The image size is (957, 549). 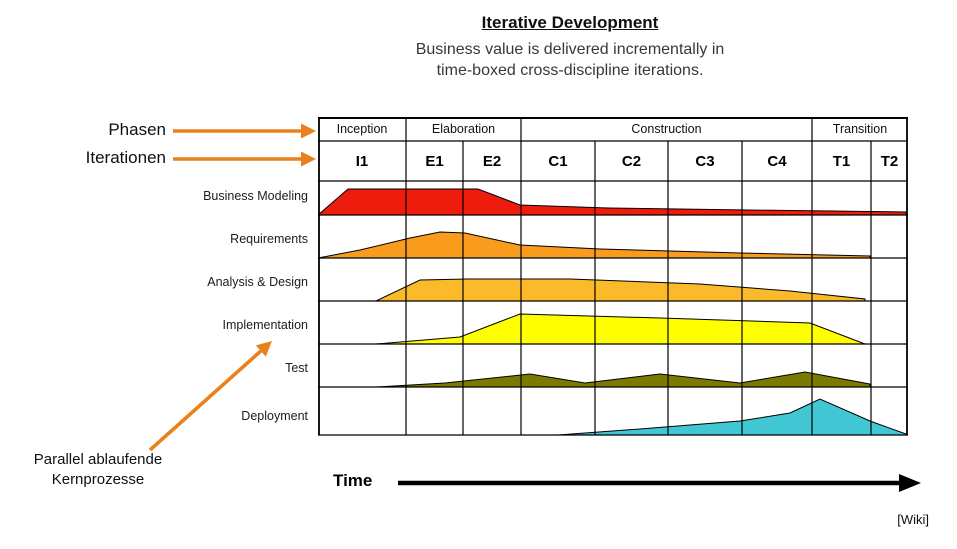 I want to click on discipline-label-implementation: Implementation, so click(x=265, y=325).